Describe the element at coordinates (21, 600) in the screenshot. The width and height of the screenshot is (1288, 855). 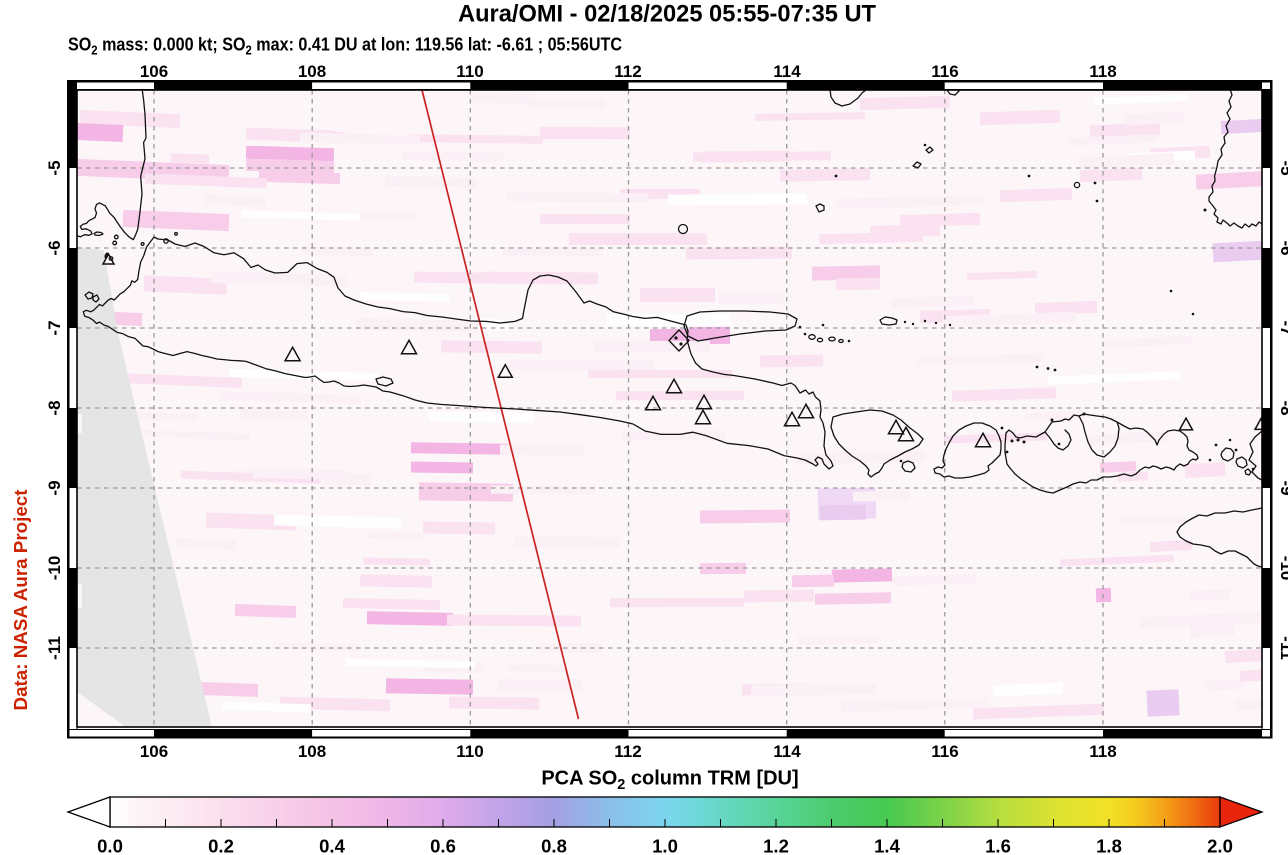
I see `svg-text: Data: NASA Aura Project` at that location.